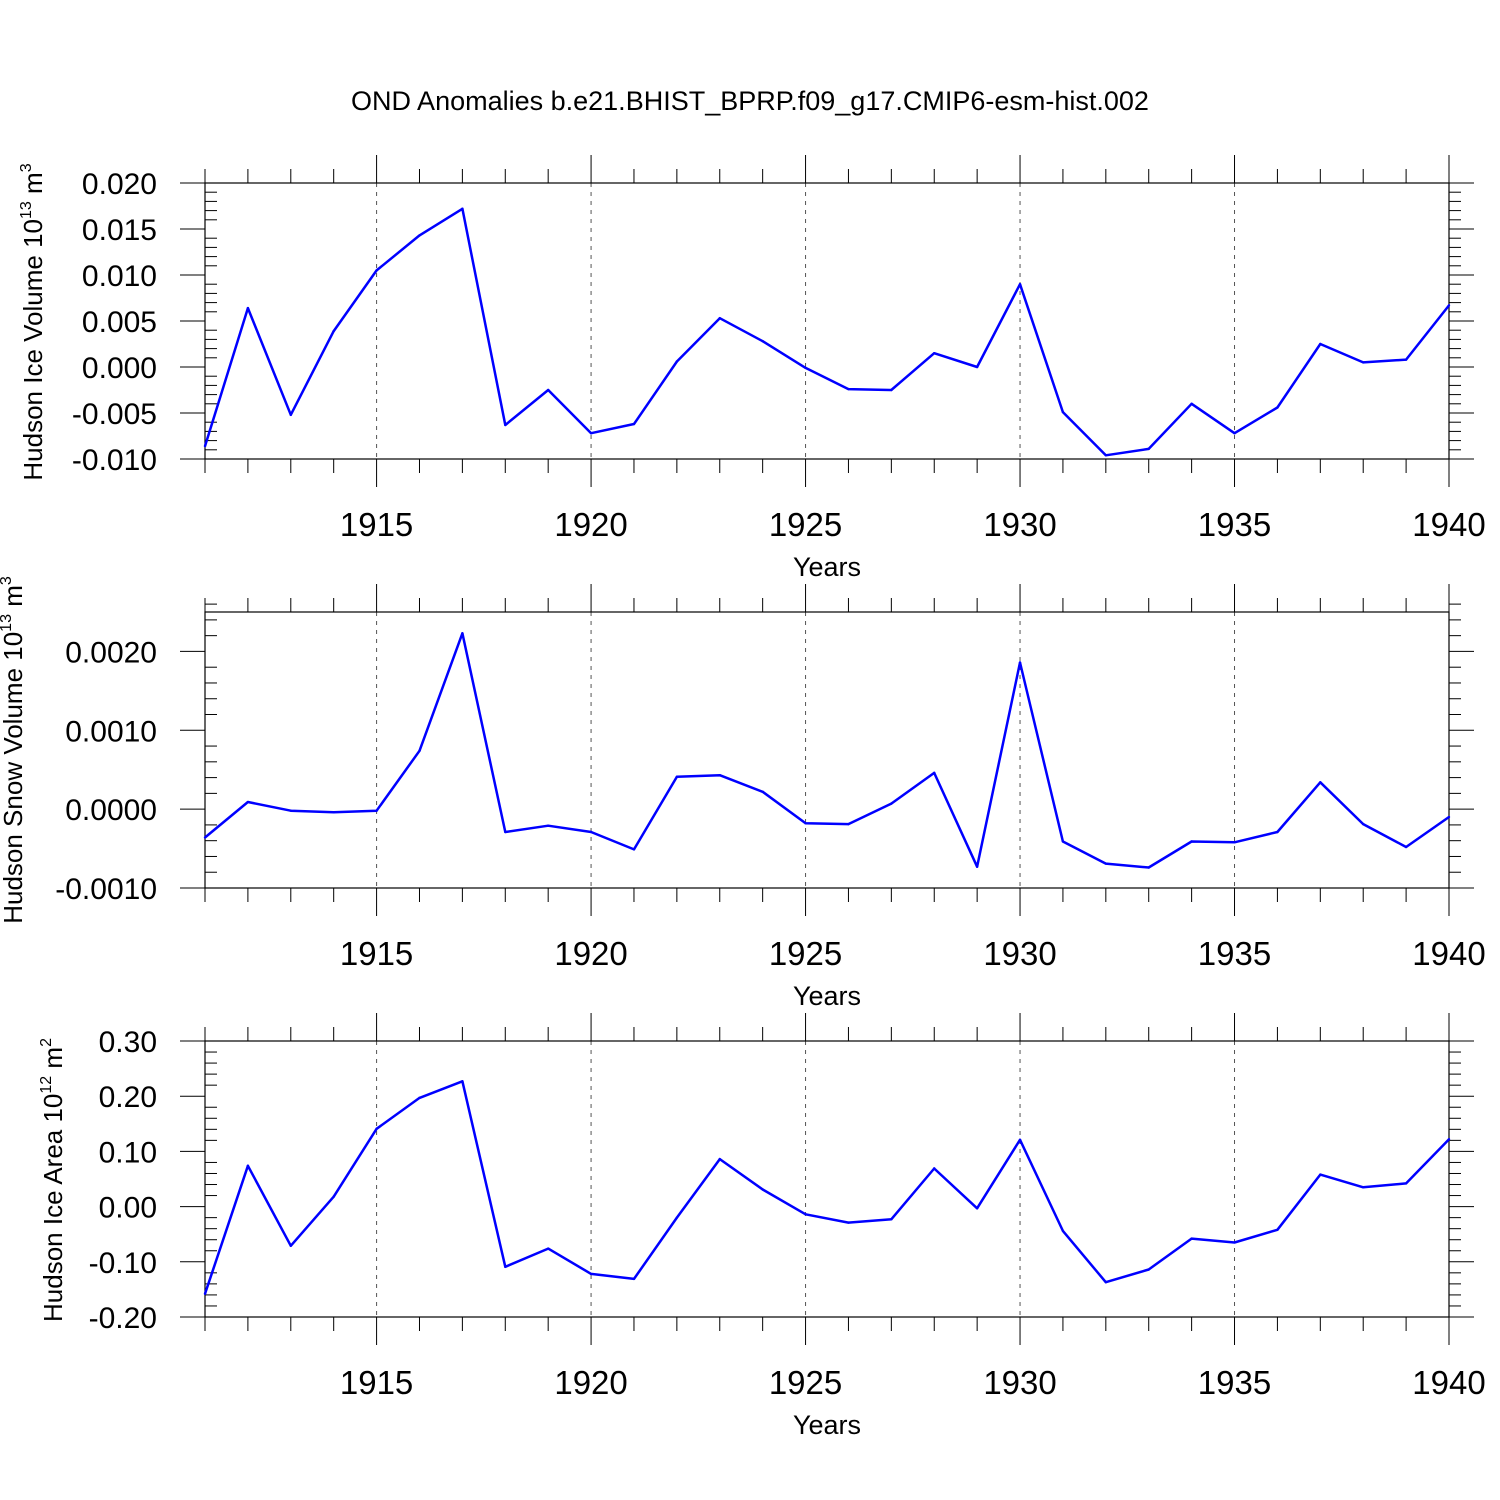 Image resolution: width=1500 pixels, height=1500 pixels. I want to click on y-tick-label: 0.000, so click(119, 368).